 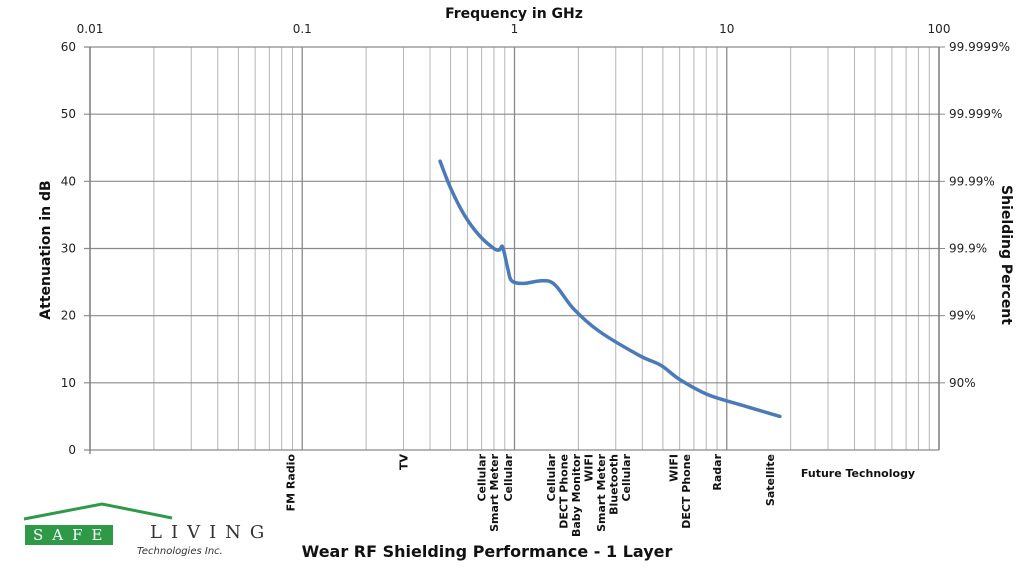 What do you see at coordinates (1006, 255) in the screenshot?
I see `y2-axis-title: Shielding Percent` at bounding box center [1006, 255].